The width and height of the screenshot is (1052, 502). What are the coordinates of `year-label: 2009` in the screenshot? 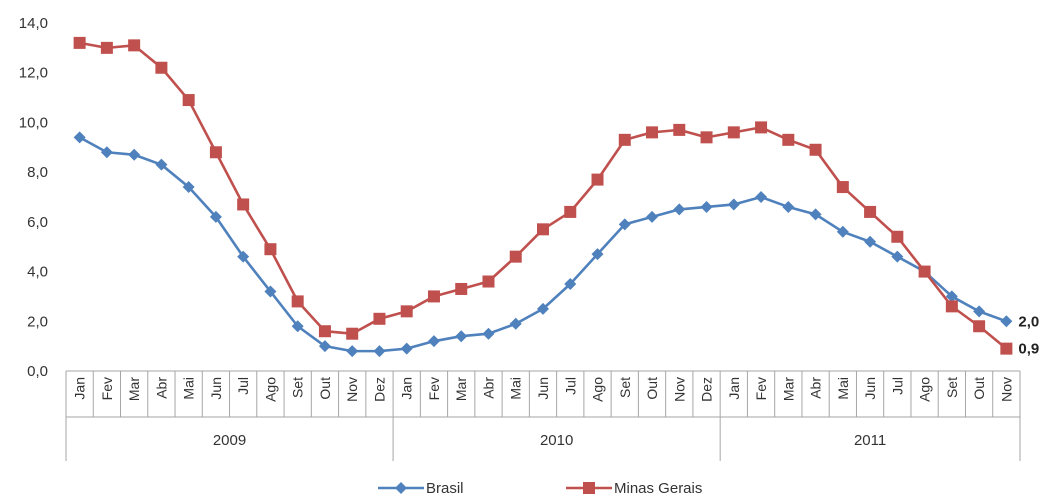 It's located at (229, 440).